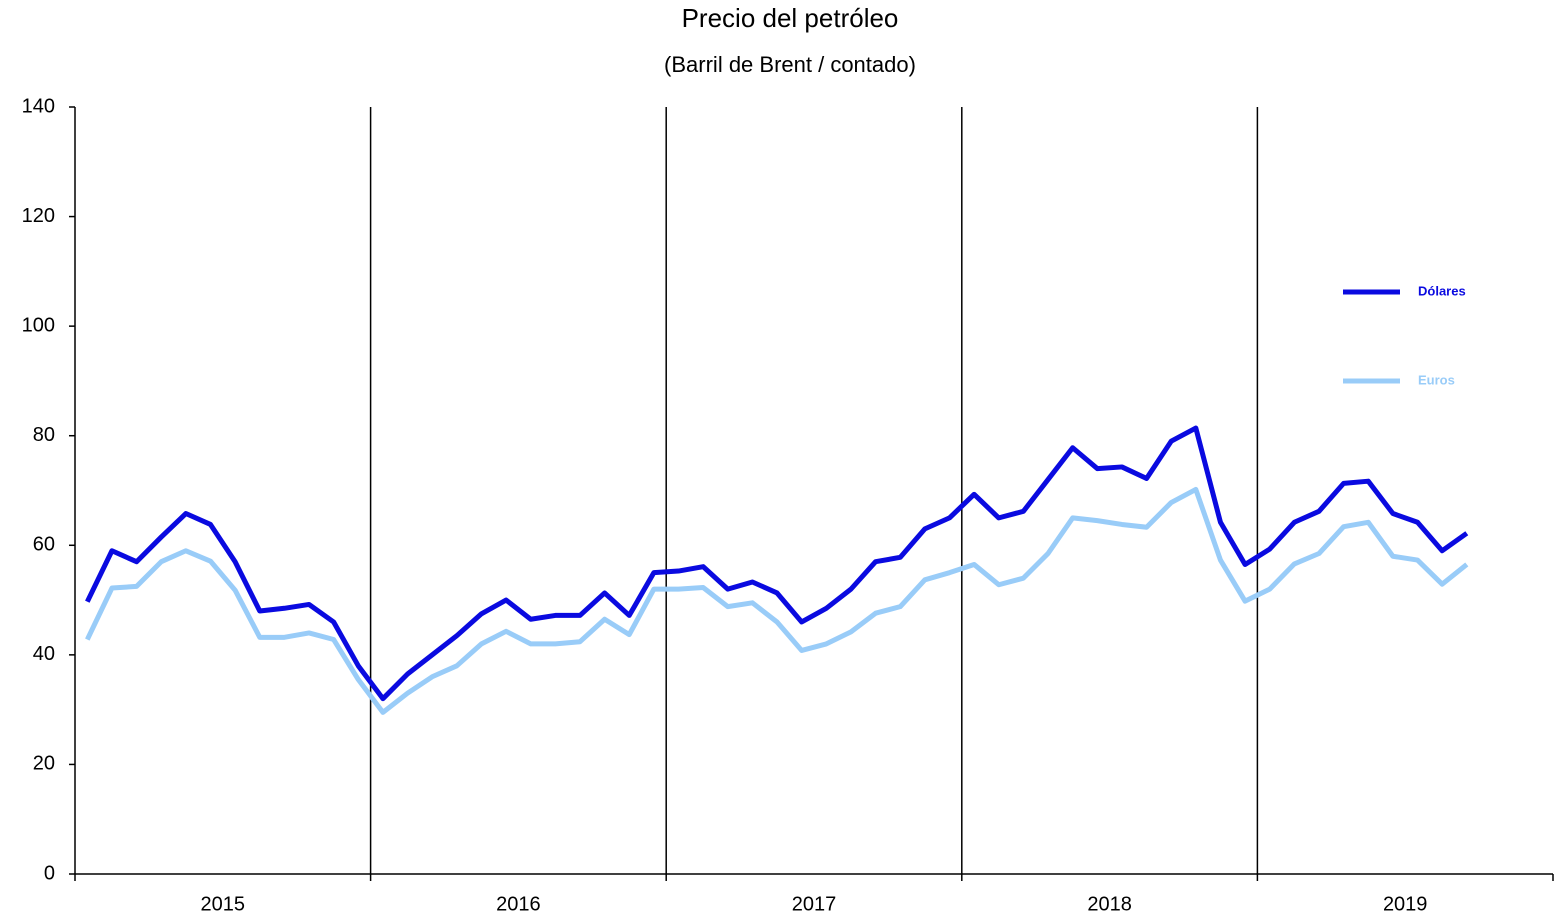 This screenshot has height=919, width=1556. I want to click on chart-subtitle: (Barril de Brent / contado), so click(790, 64).